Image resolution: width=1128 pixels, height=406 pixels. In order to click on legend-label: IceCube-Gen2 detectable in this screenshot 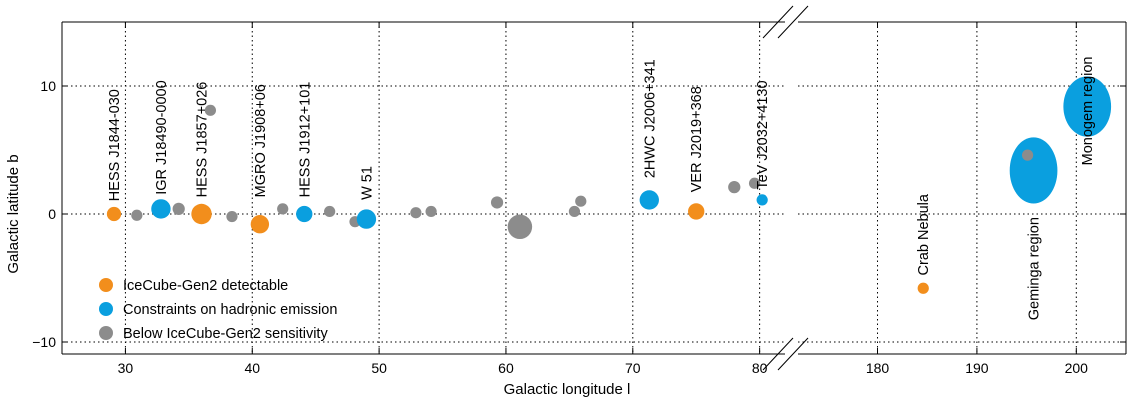, I will do `click(205, 286)`.